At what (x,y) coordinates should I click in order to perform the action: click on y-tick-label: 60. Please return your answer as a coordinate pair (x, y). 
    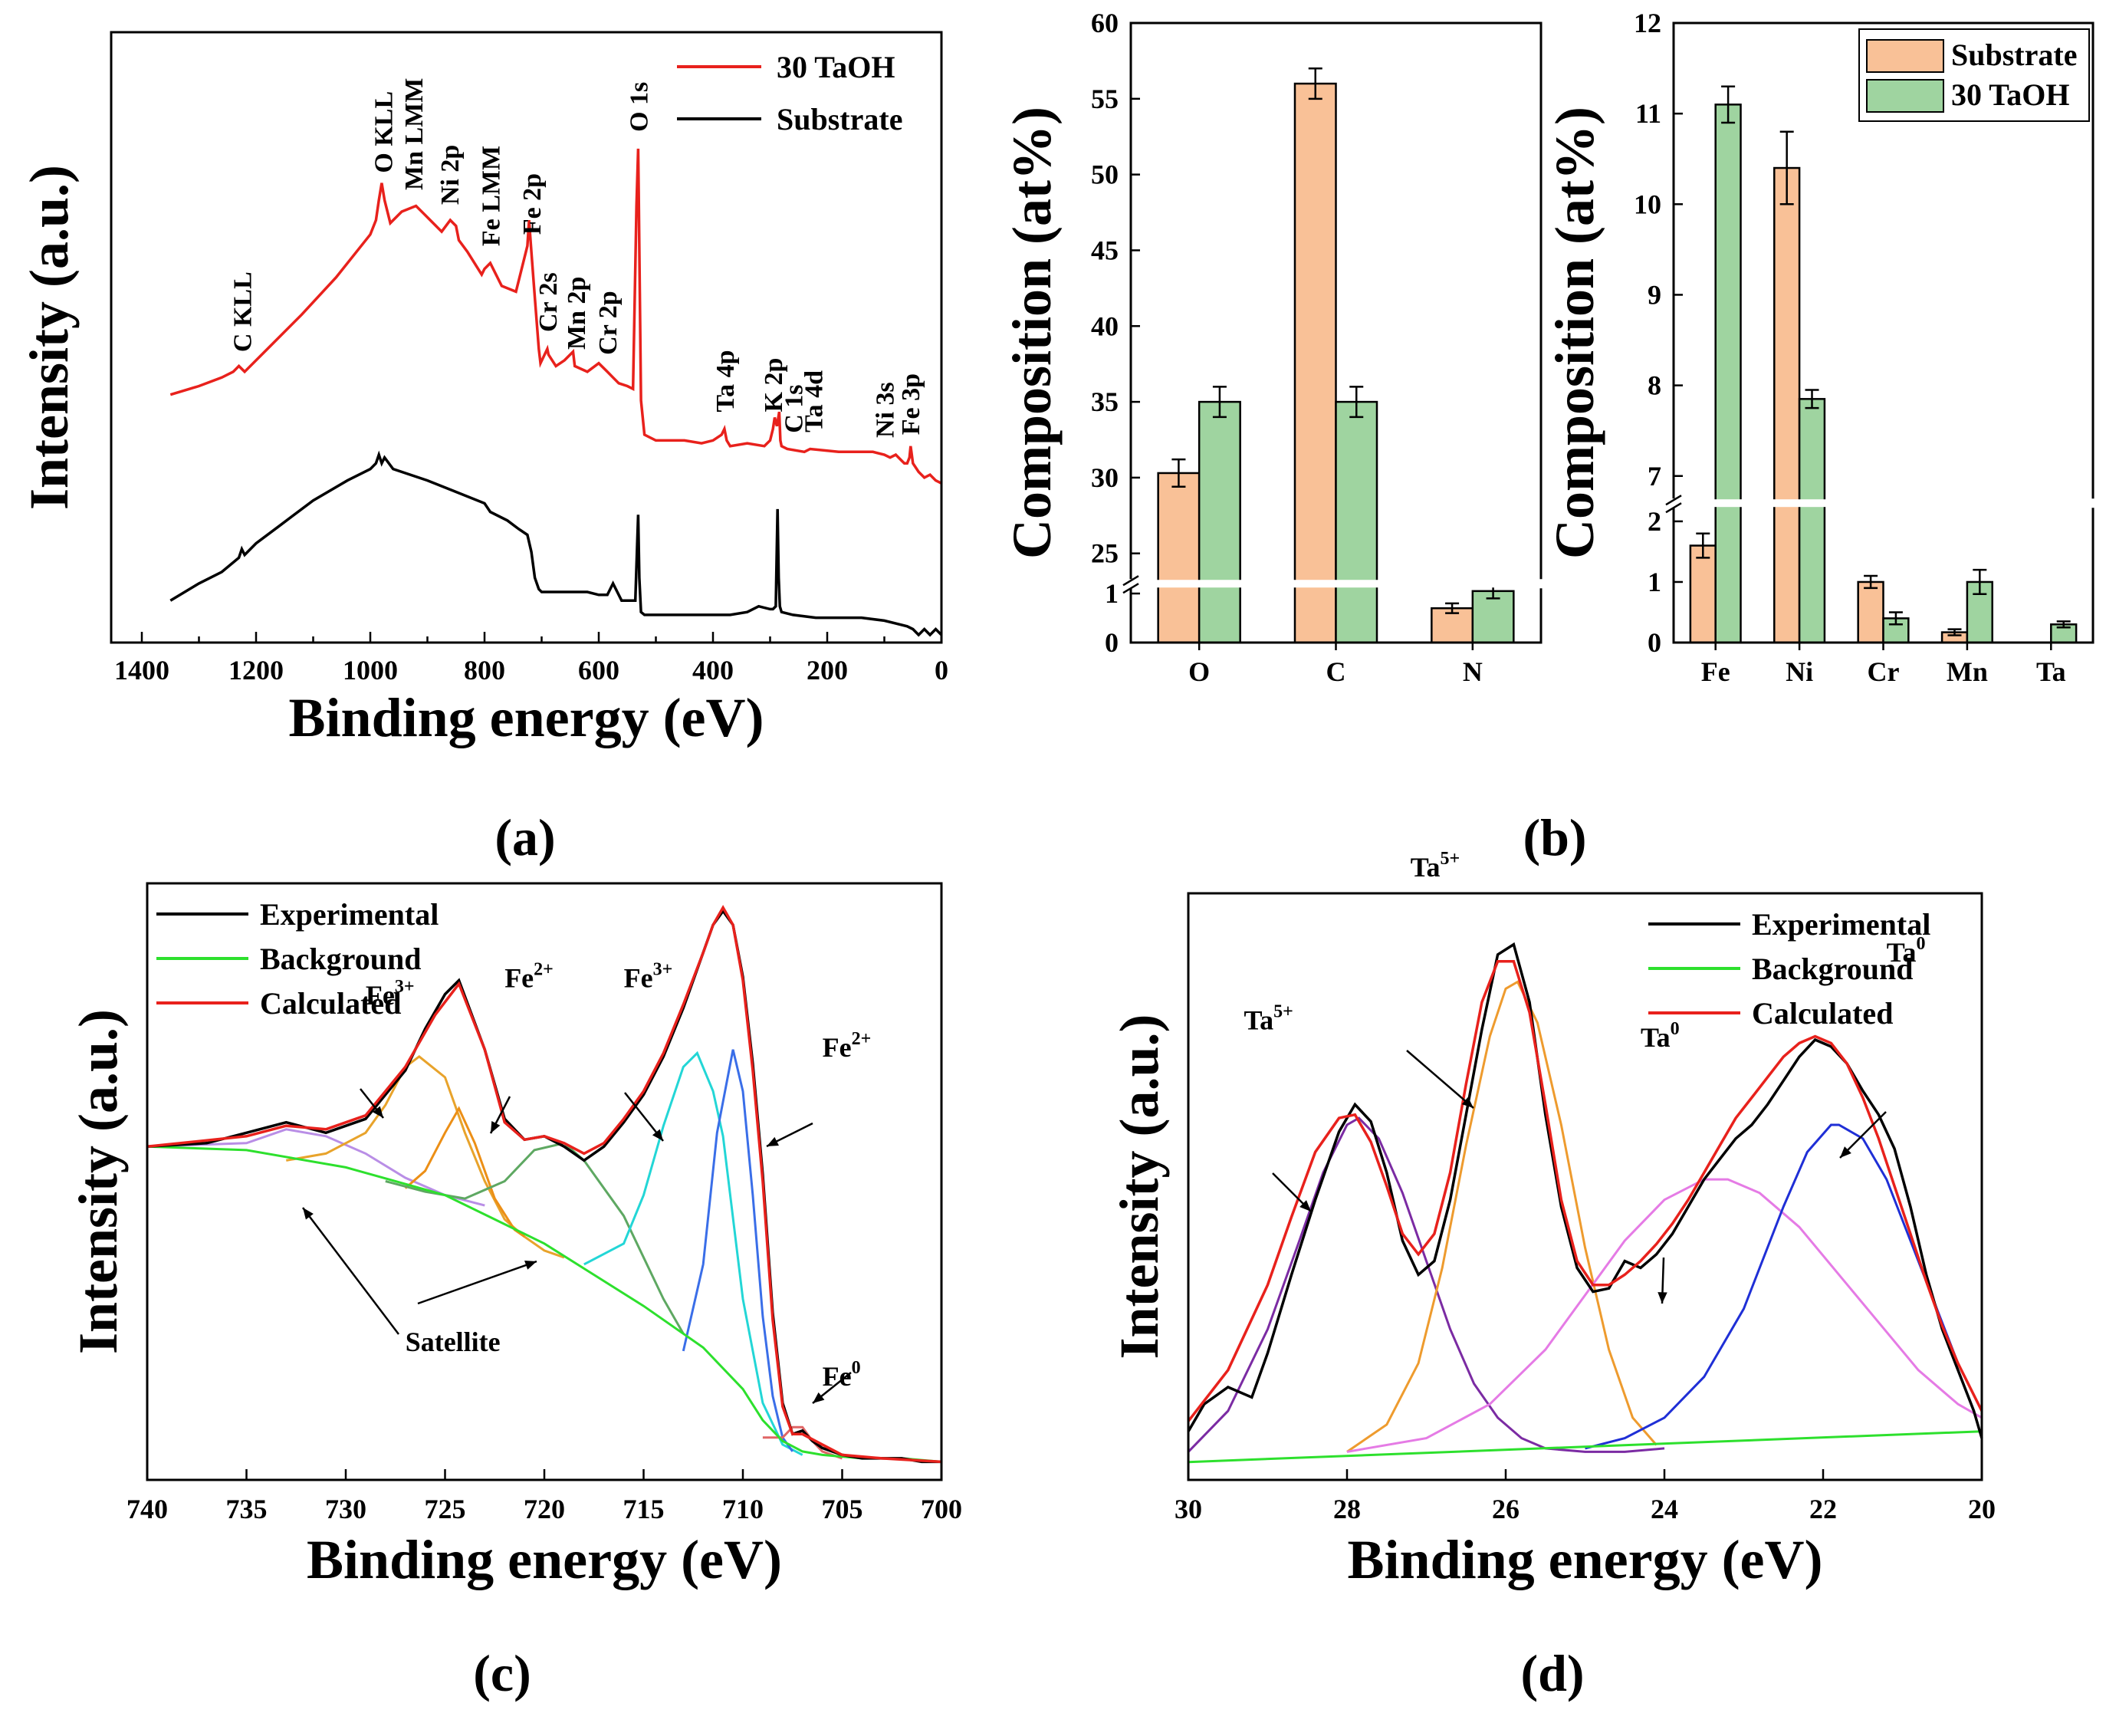
    Looking at the image, I should click on (1105, 23).